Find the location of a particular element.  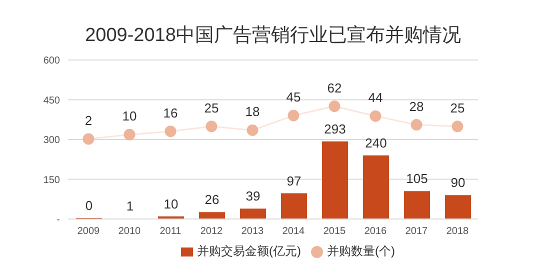

y-tick-label: - is located at coordinates (58, 220).